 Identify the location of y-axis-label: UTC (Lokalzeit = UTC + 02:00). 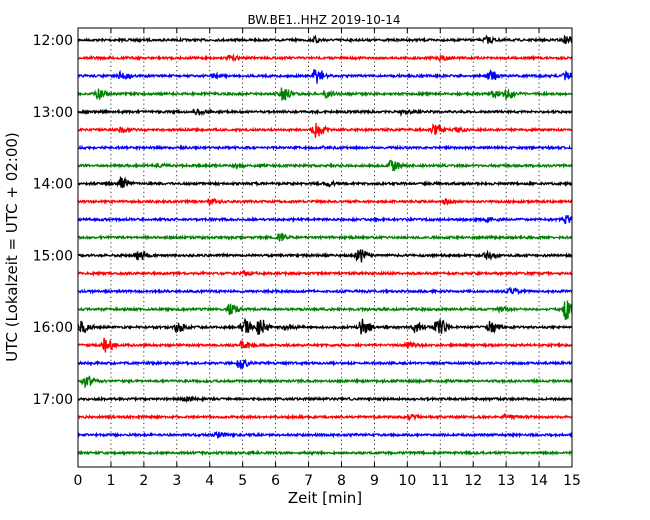
(12, 247).